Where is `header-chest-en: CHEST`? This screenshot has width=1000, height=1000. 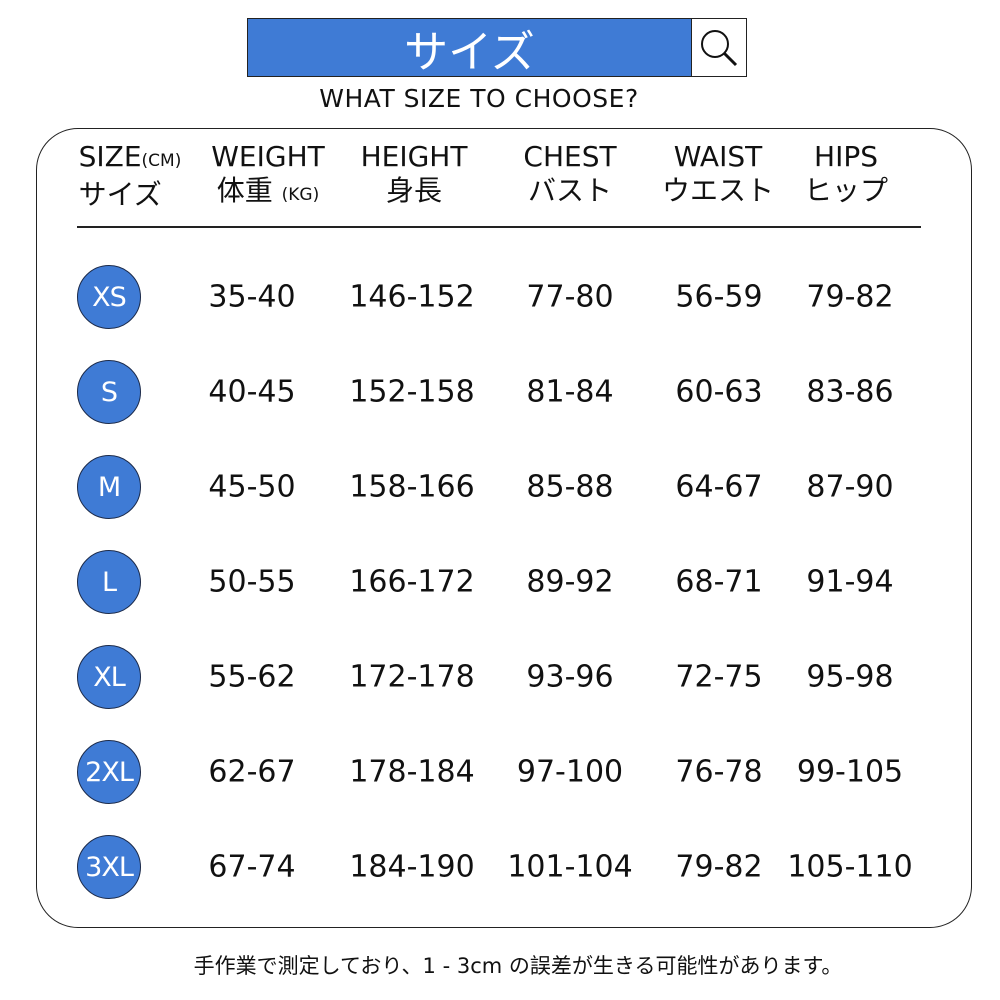
header-chest-en: CHEST is located at coordinates (570, 156).